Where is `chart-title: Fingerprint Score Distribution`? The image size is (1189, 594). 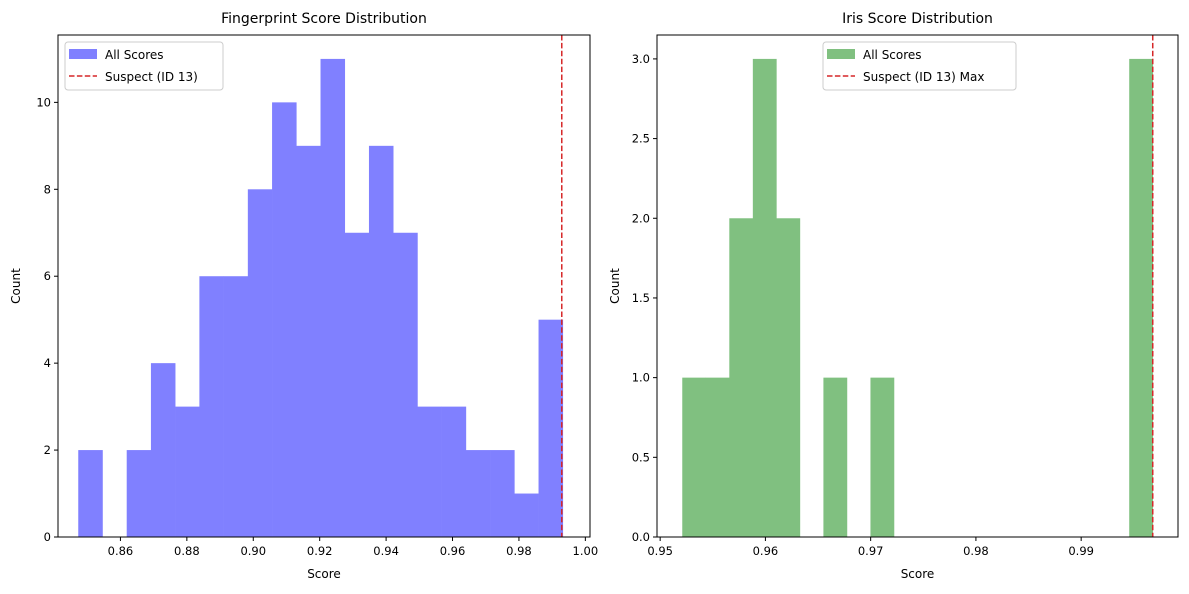 chart-title: Fingerprint Score Distribution is located at coordinates (324, 19).